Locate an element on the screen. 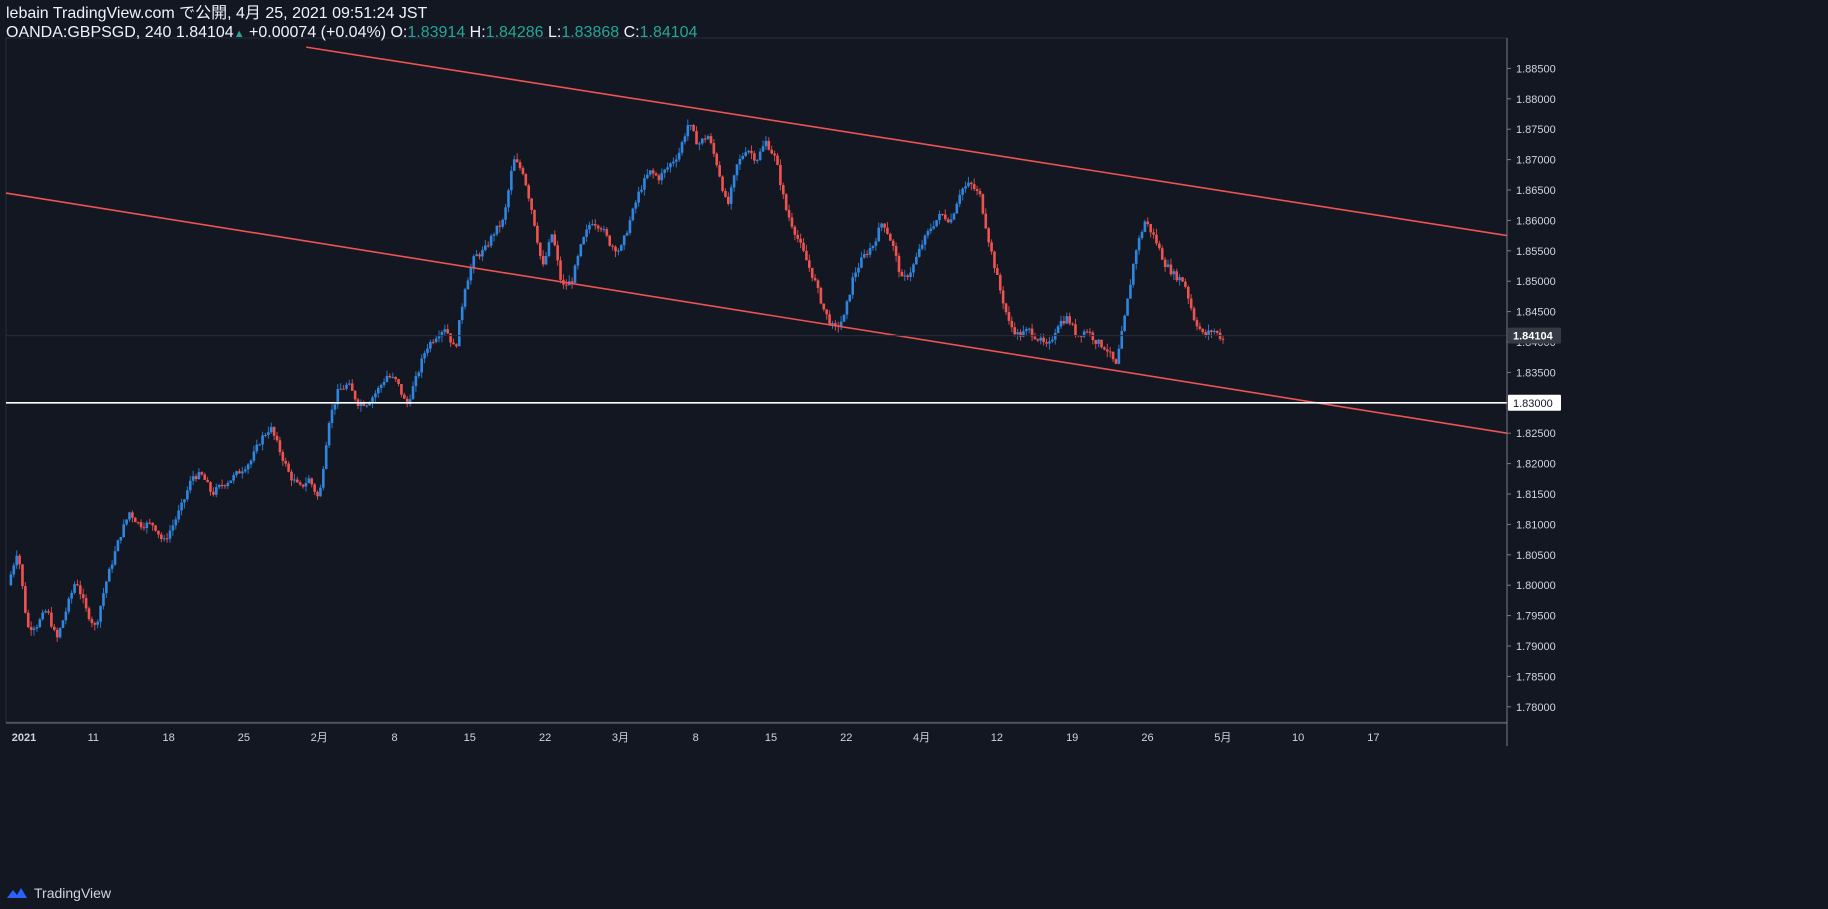 This screenshot has height=909, width=1828. time-tick-label: 11 is located at coordinates (93, 738).